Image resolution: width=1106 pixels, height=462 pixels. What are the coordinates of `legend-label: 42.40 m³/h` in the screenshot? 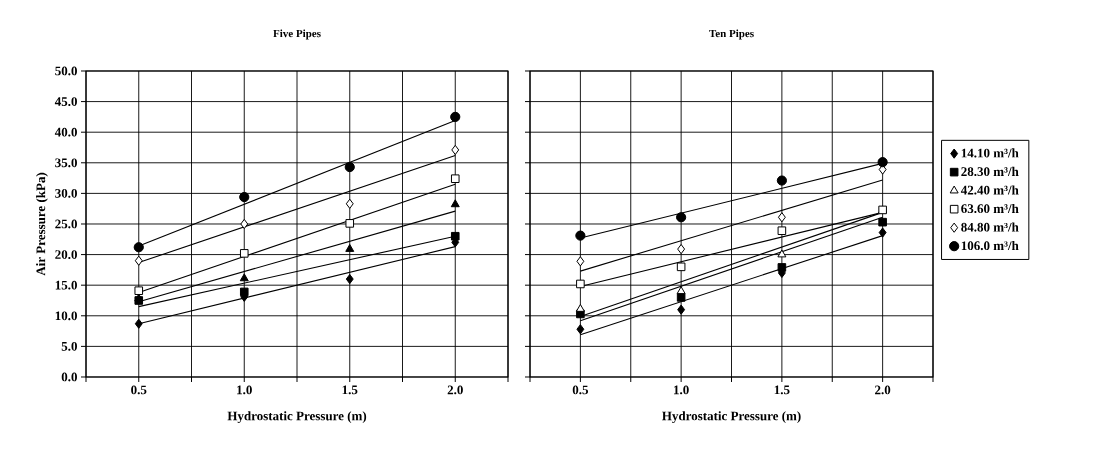 It's located at (989, 190).